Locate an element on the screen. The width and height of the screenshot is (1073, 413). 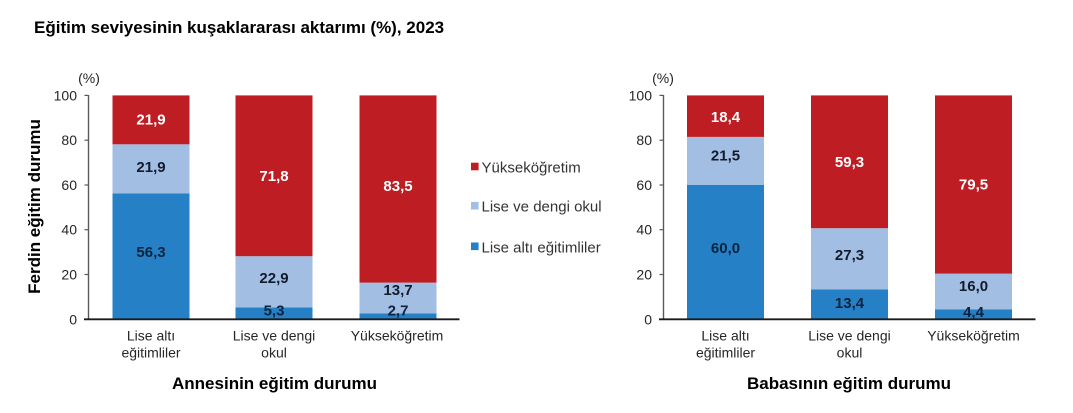
svg-text: Lise ve dengi okul is located at coordinates (542, 207).